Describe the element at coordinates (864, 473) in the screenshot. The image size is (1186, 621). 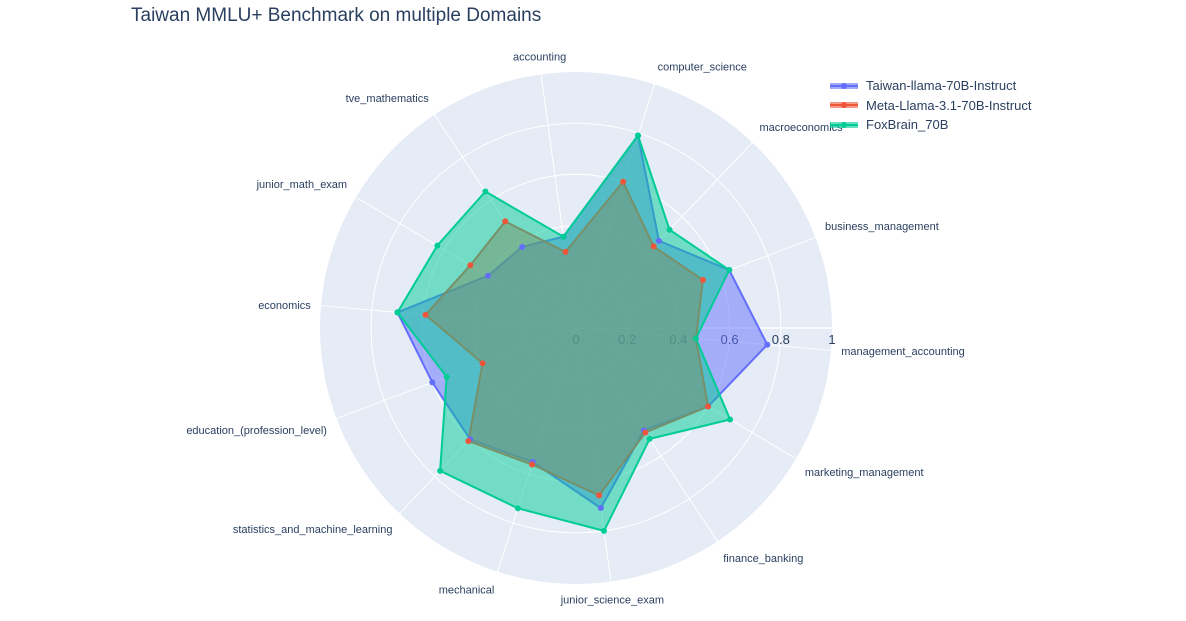
I see `category-label: marketing_management` at that location.